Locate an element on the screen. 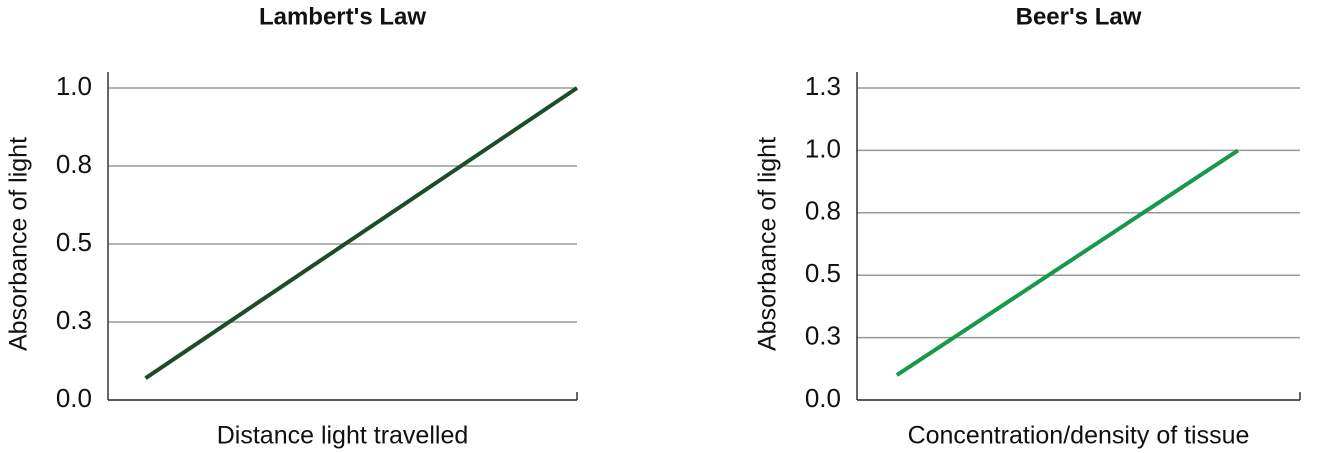 The width and height of the screenshot is (1330, 453). chart-title: Beer's Law is located at coordinates (1079, 16).